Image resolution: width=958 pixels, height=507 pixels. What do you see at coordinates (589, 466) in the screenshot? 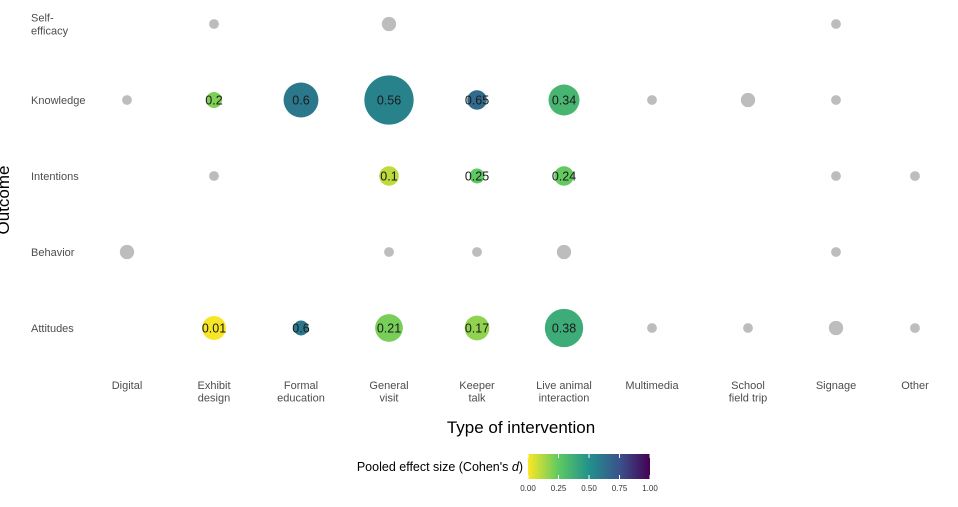
I see `colorbar` at bounding box center [589, 466].